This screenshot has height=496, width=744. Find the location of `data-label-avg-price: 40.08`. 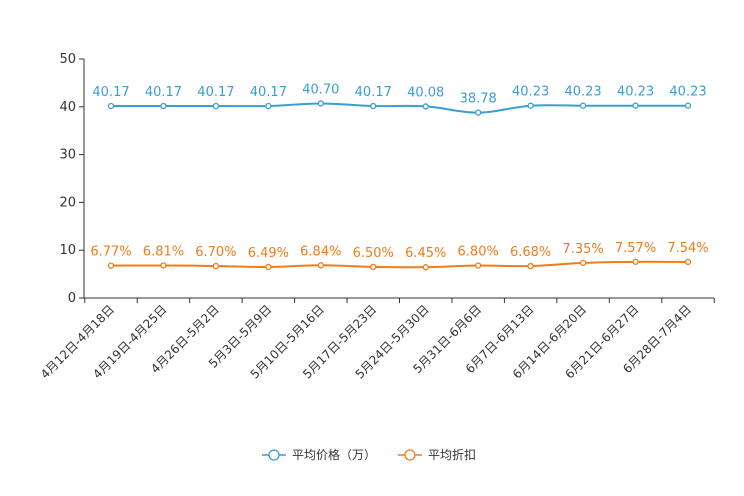

data-label-avg-price: 40.08 is located at coordinates (425, 92).